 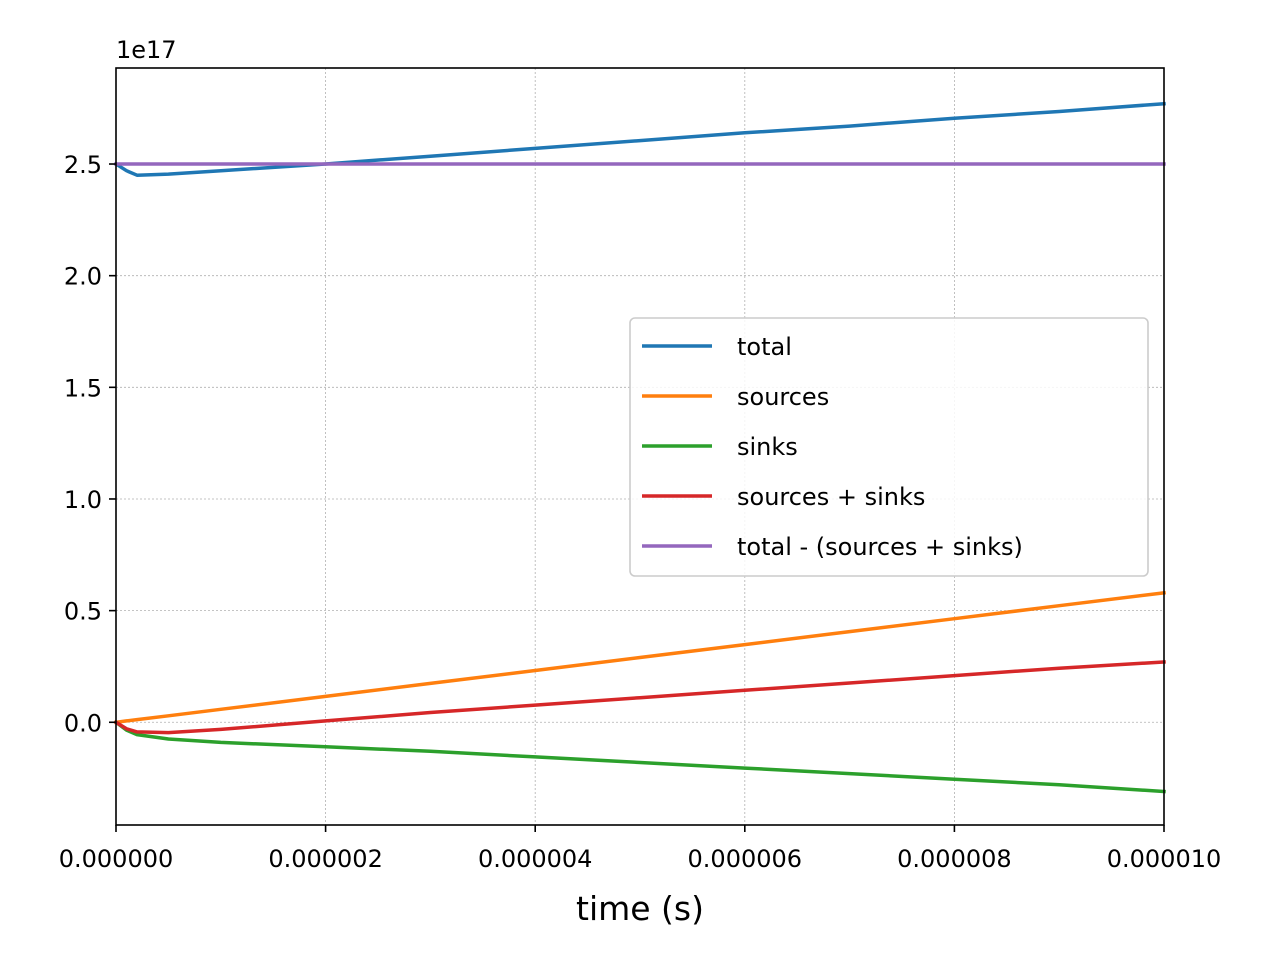 I want to click on legend-label: sinks, so click(x=767, y=447).